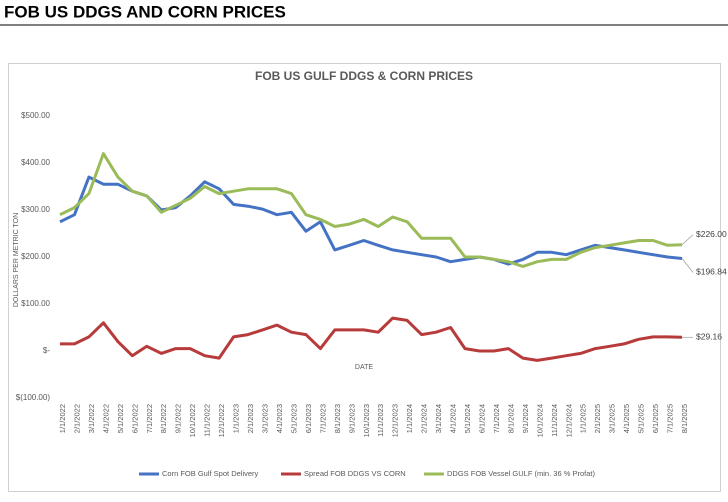 The width and height of the screenshot is (728, 502). Describe the element at coordinates (612, 418) in the screenshot. I see `x-tick-label: 3/1/2025` at that location.